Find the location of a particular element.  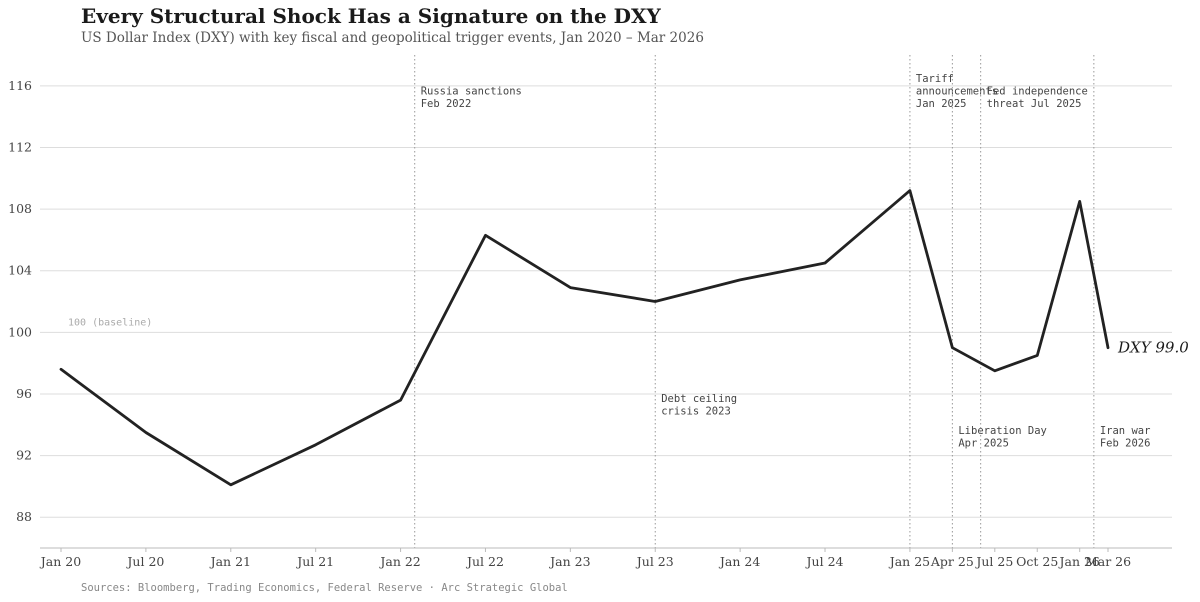

y-tick-label: 116 is located at coordinates (20, 85).